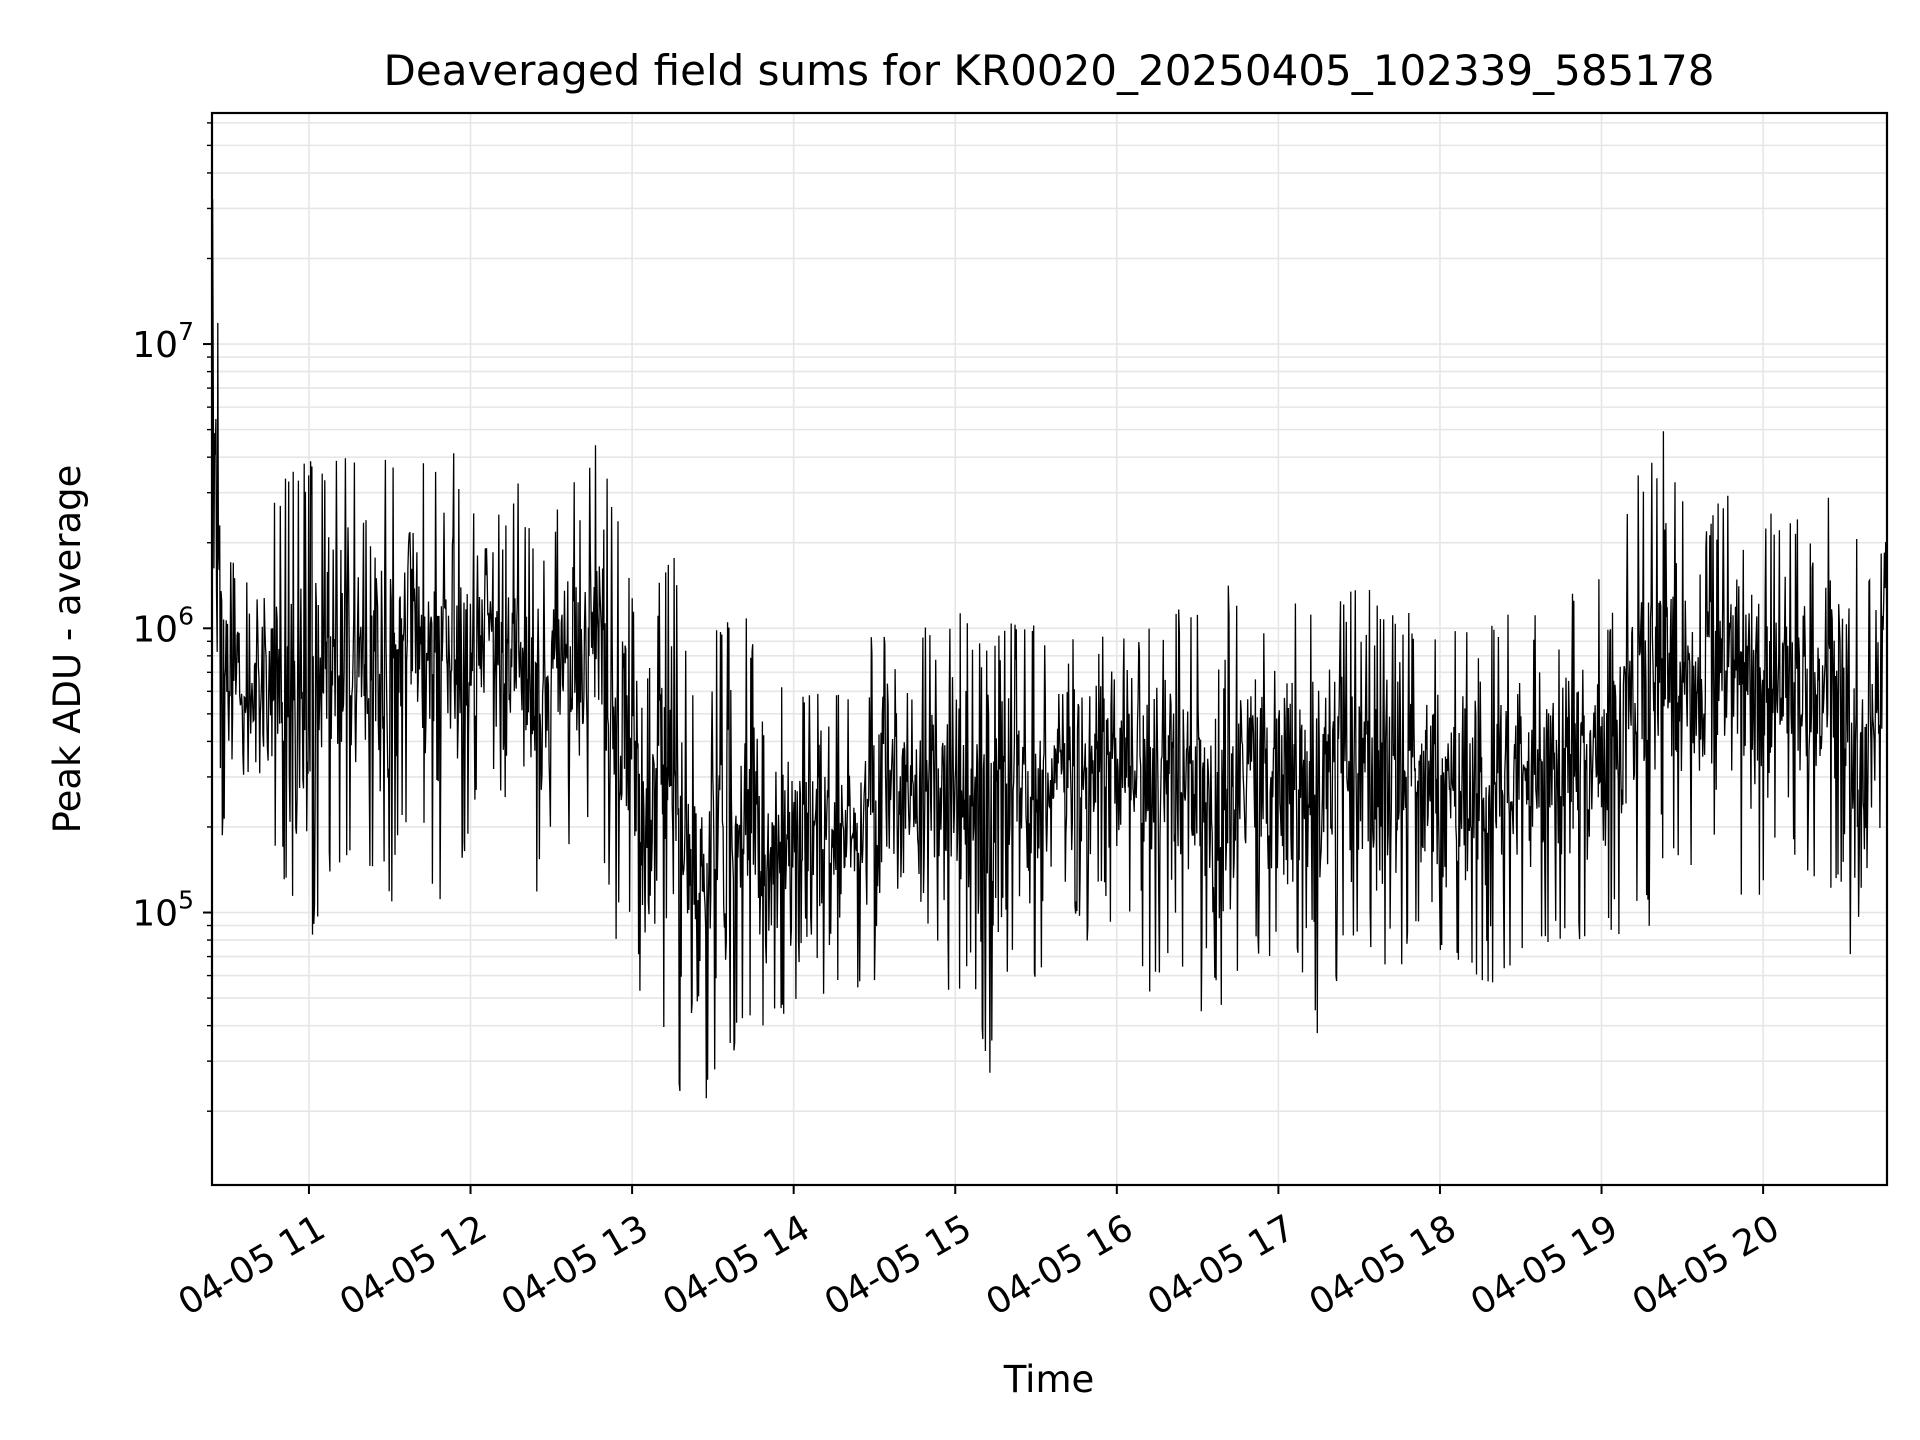 The image size is (1920, 1440). Describe the element at coordinates (163, 910) in the screenshot. I see `y-tick-label: 10⁵` at that location.